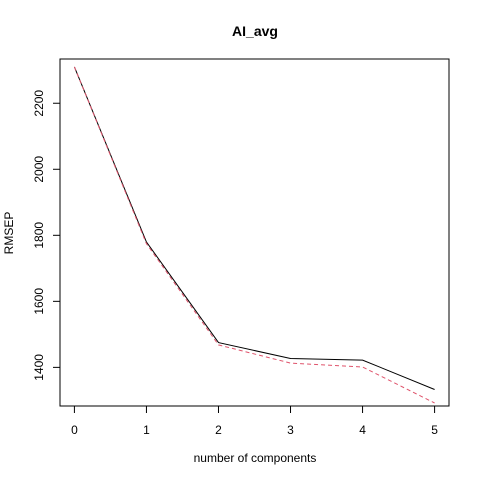  What do you see at coordinates (39, 235) in the screenshot?
I see `y-tick-label: 1800` at bounding box center [39, 235].